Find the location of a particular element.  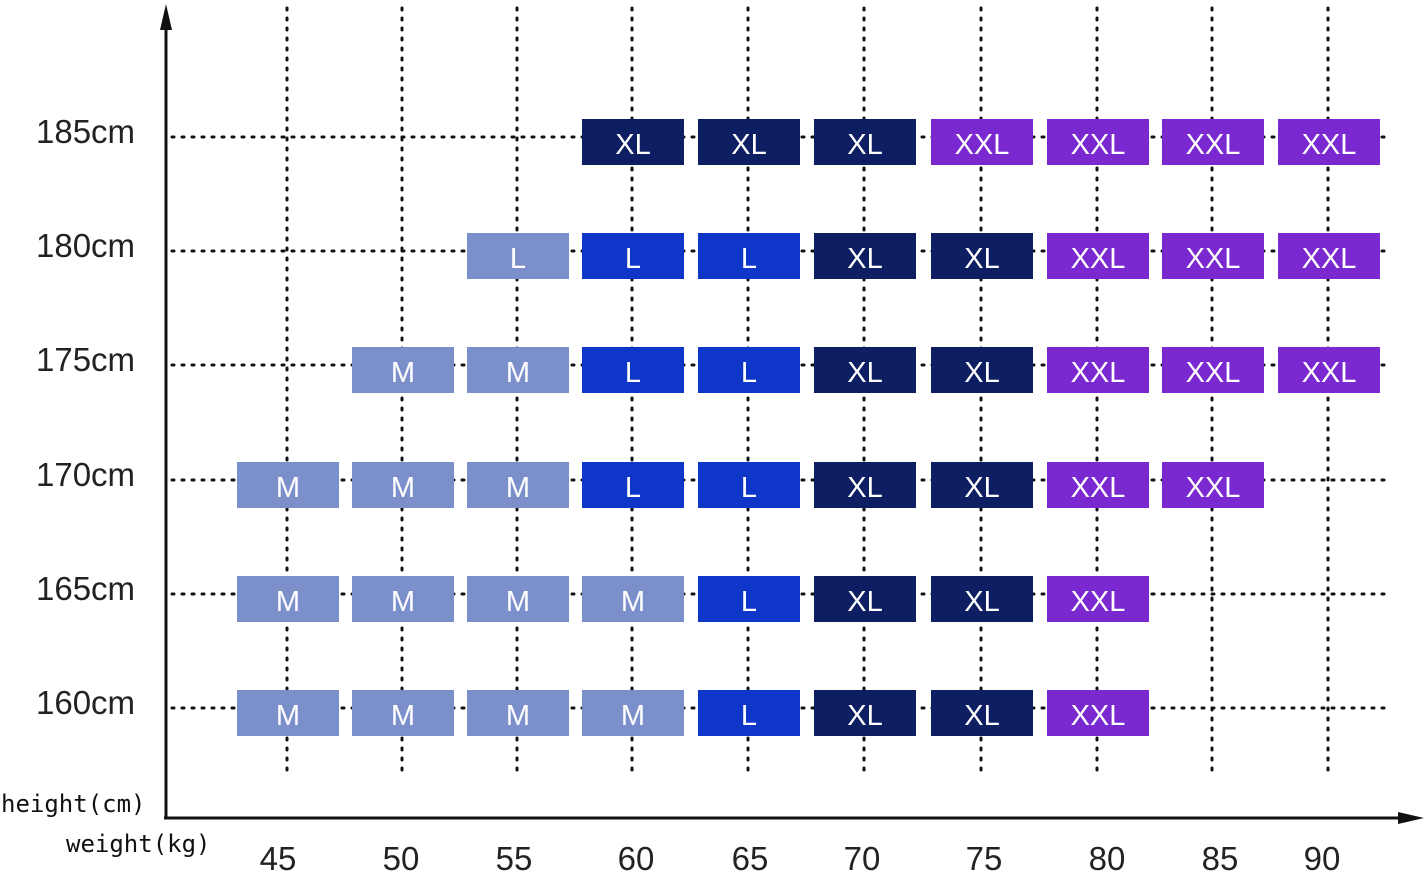

x-tick-60: 60 is located at coordinates (636, 858).